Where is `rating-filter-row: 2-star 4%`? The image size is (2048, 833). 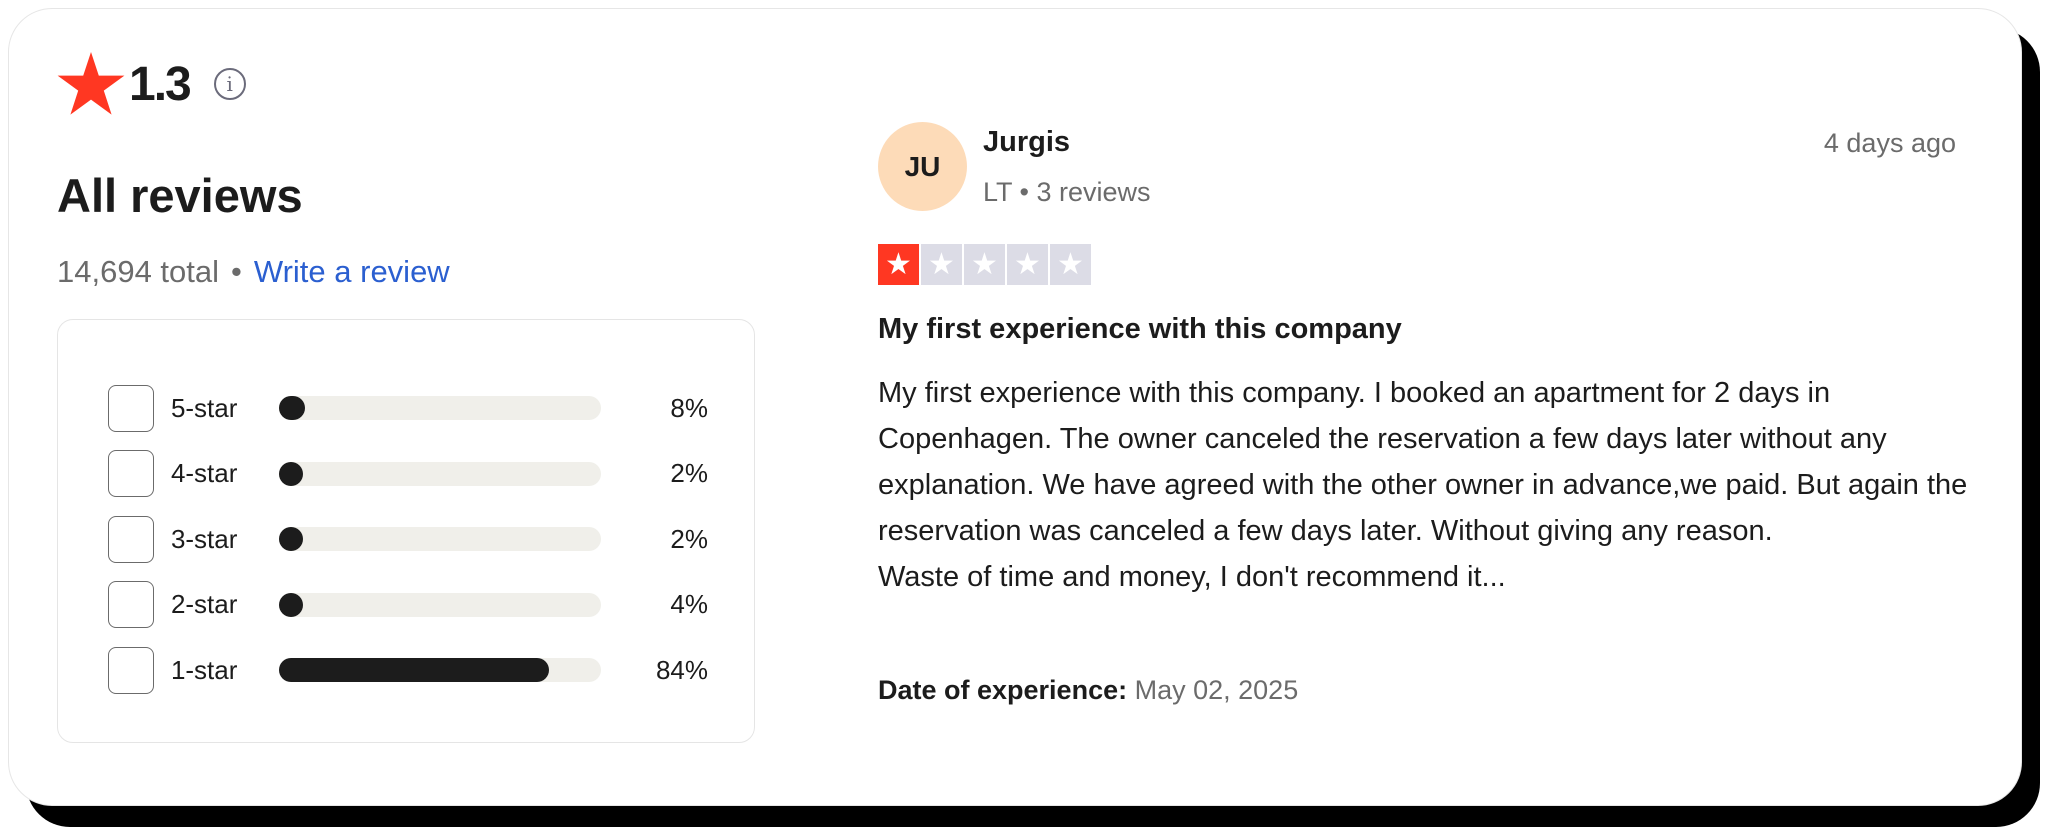
rating-filter-row: 2-star 4% is located at coordinates (408, 605).